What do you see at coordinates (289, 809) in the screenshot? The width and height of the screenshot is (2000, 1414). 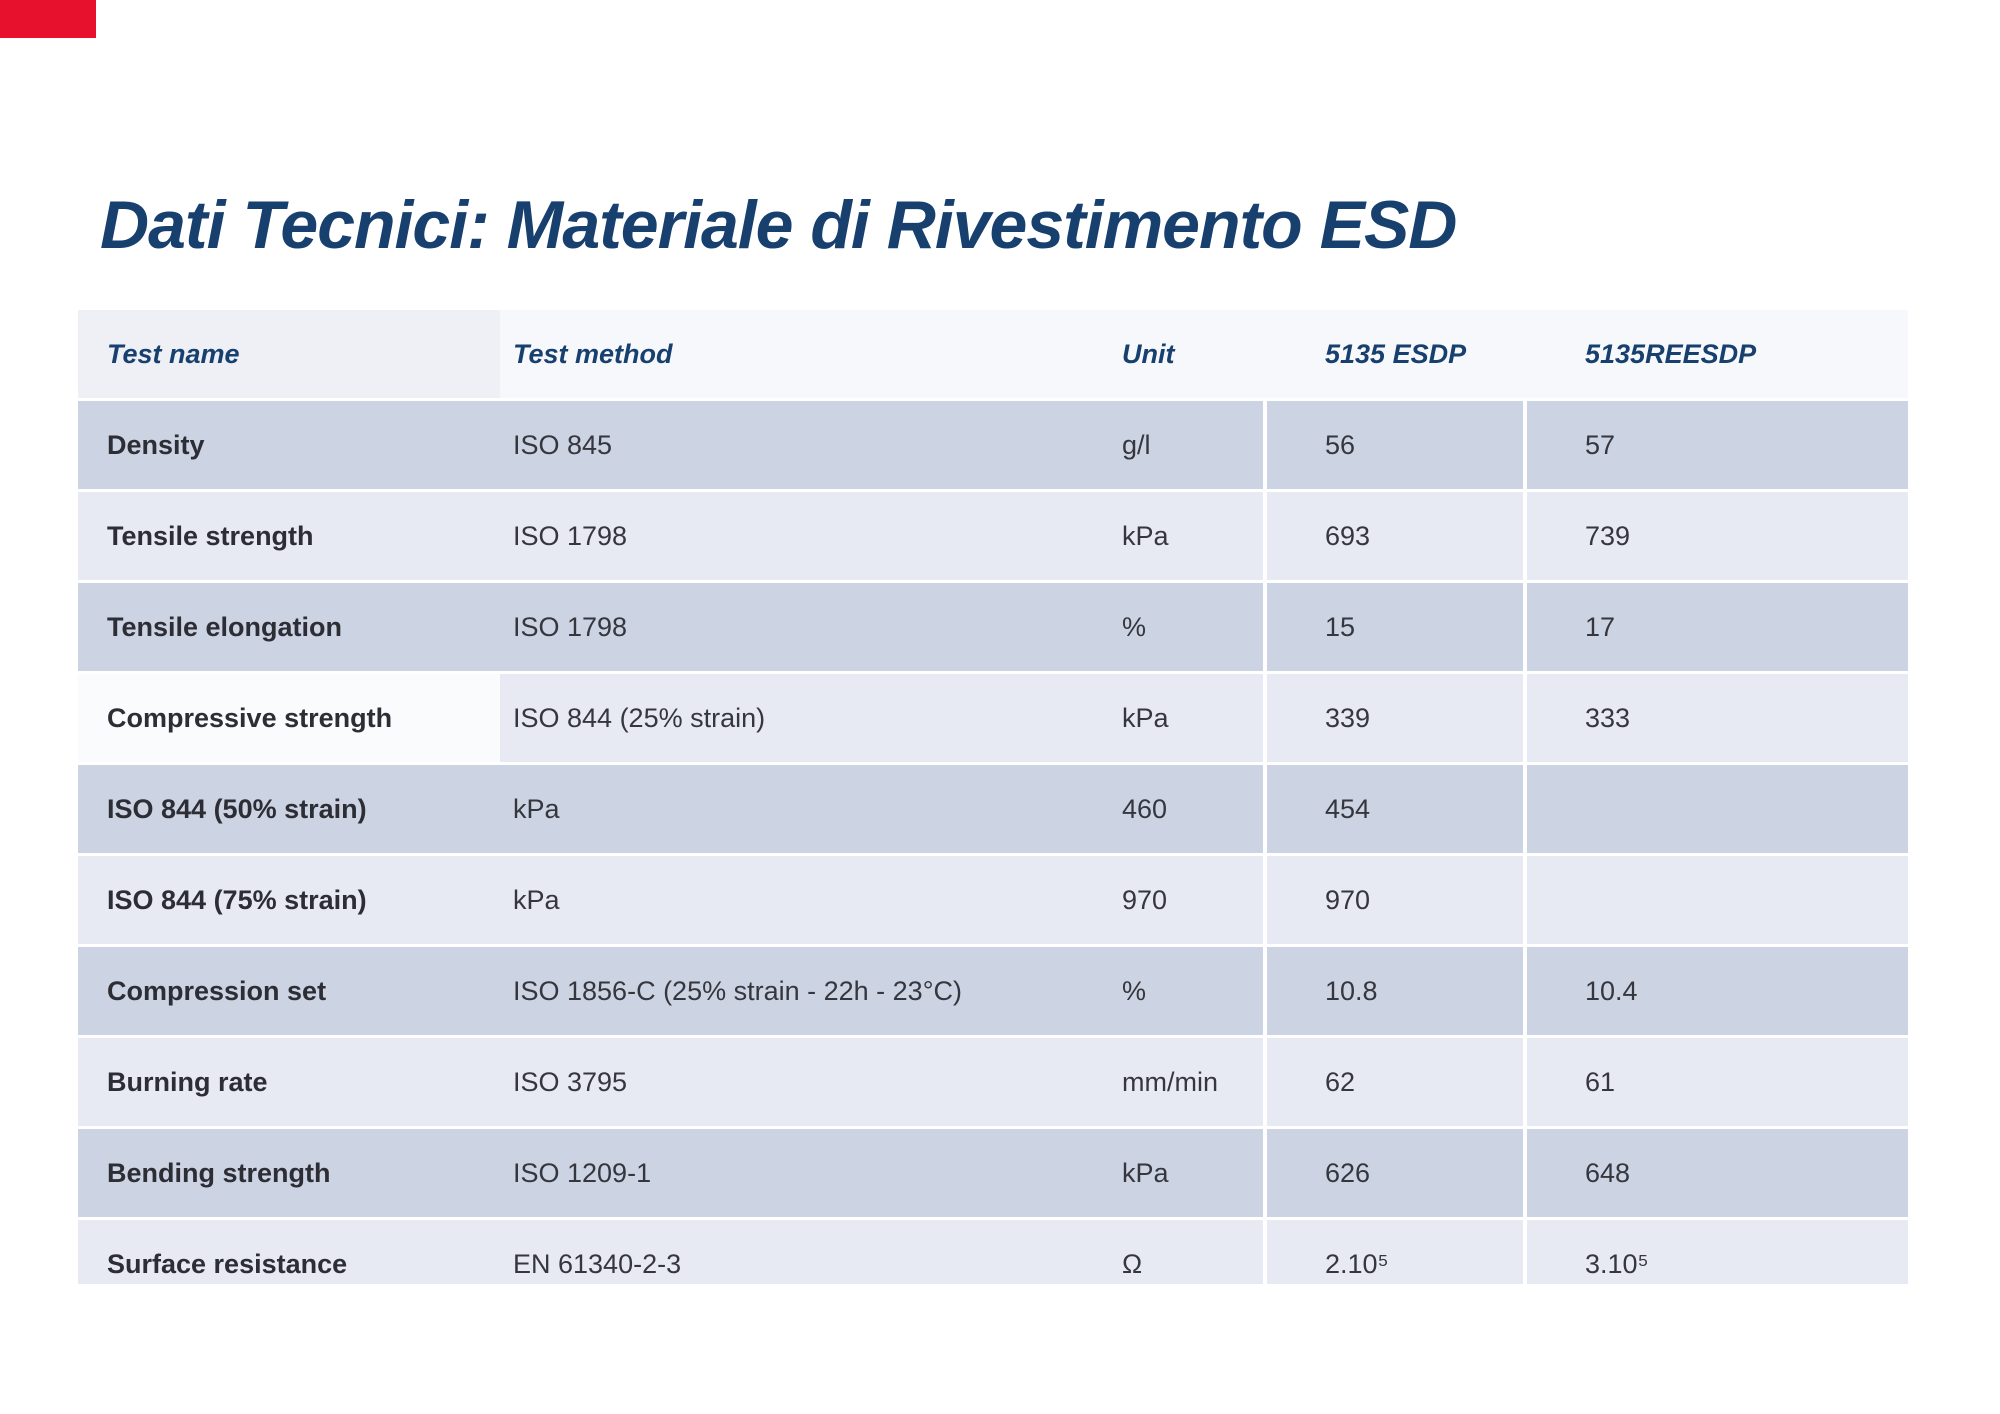 I see `cell-test-name: ISO 844 (50% strain)` at bounding box center [289, 809].